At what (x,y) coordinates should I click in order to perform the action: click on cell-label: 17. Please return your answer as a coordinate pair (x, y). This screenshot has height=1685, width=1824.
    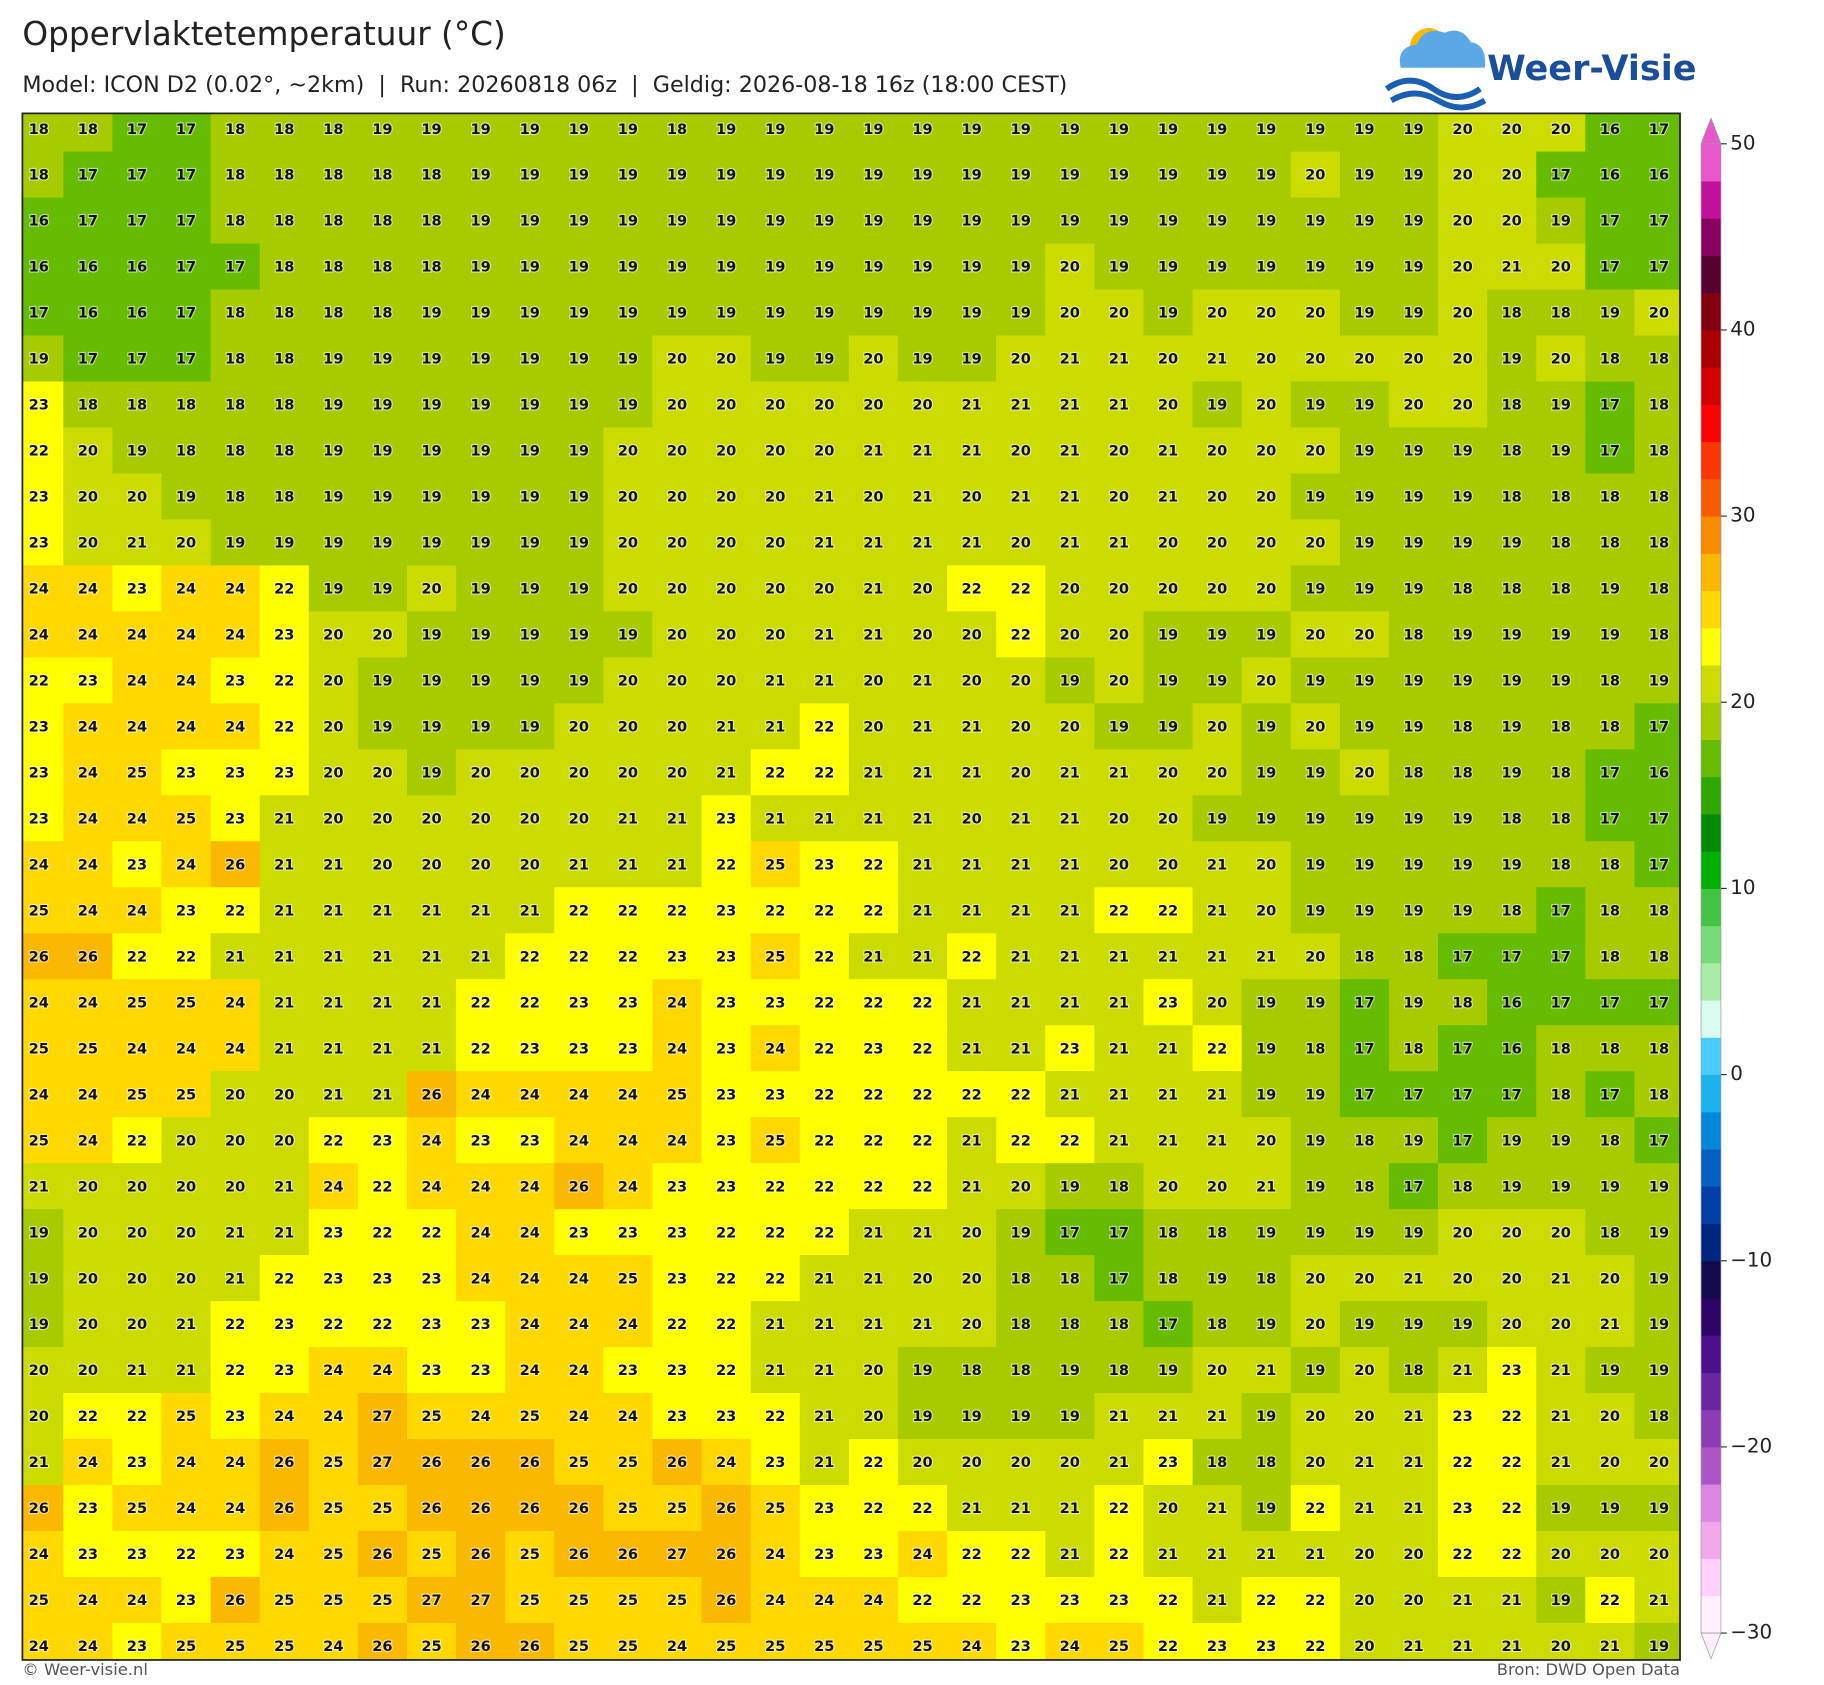
    Looking at the image, I should click on (1561, 956).